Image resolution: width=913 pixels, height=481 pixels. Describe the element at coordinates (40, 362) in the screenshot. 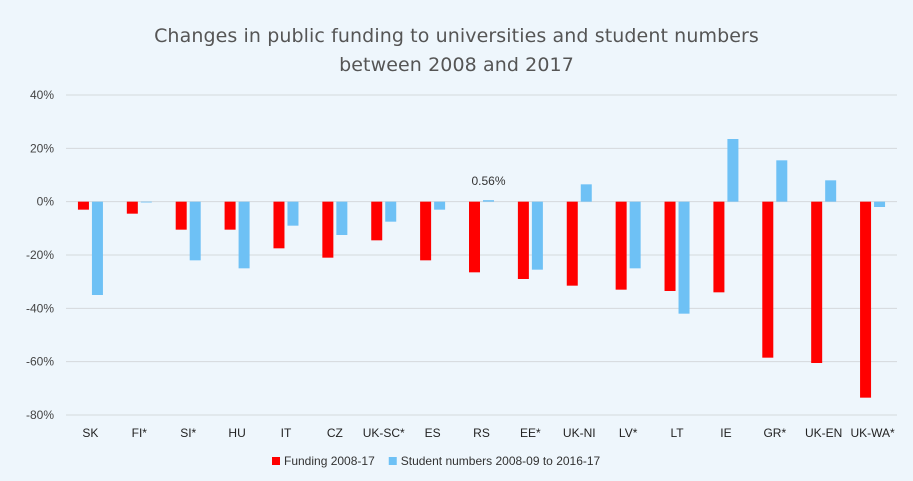

I see `y-tick-label: -60%` at that location.